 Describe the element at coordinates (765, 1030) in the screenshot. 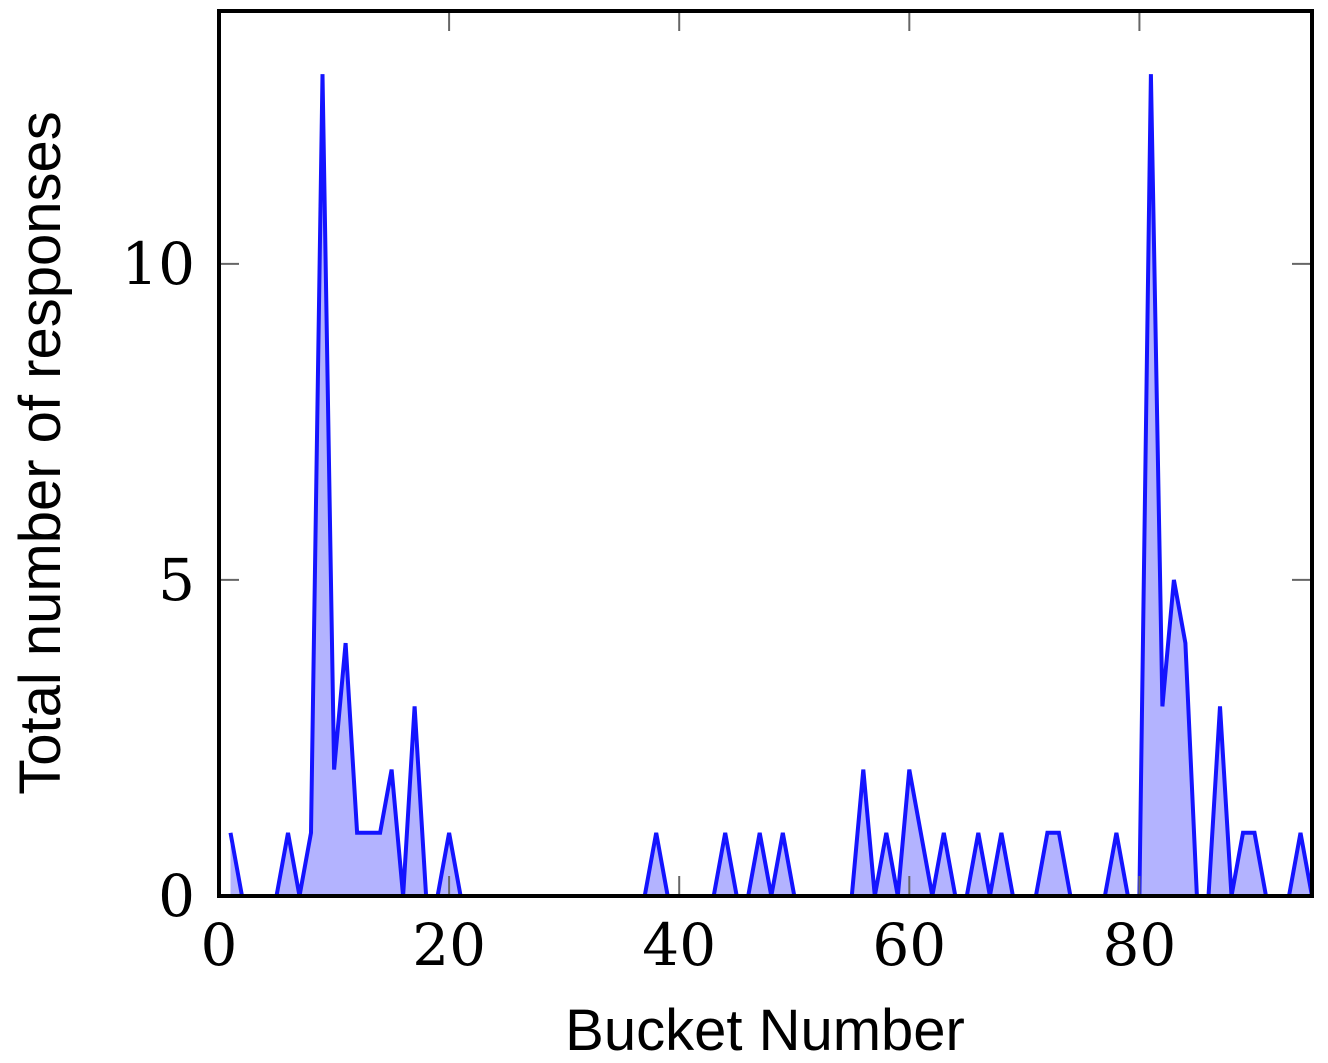

I see `x-axis-title: Bucket Number` at that location.